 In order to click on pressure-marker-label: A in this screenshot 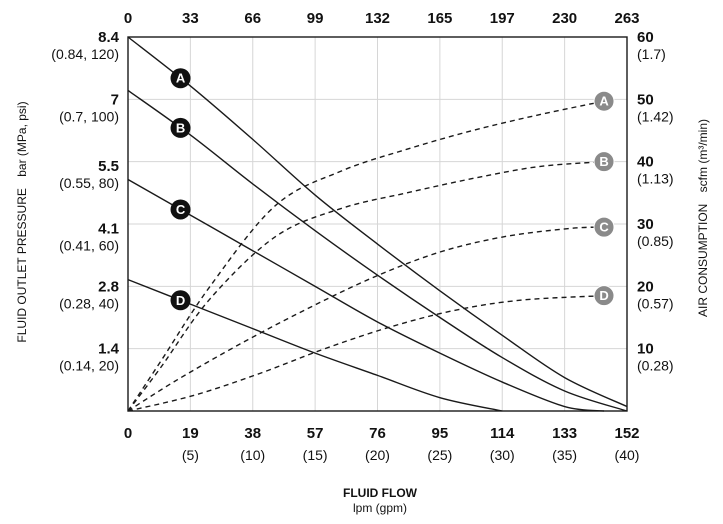, I will do `click(181, 78)`.